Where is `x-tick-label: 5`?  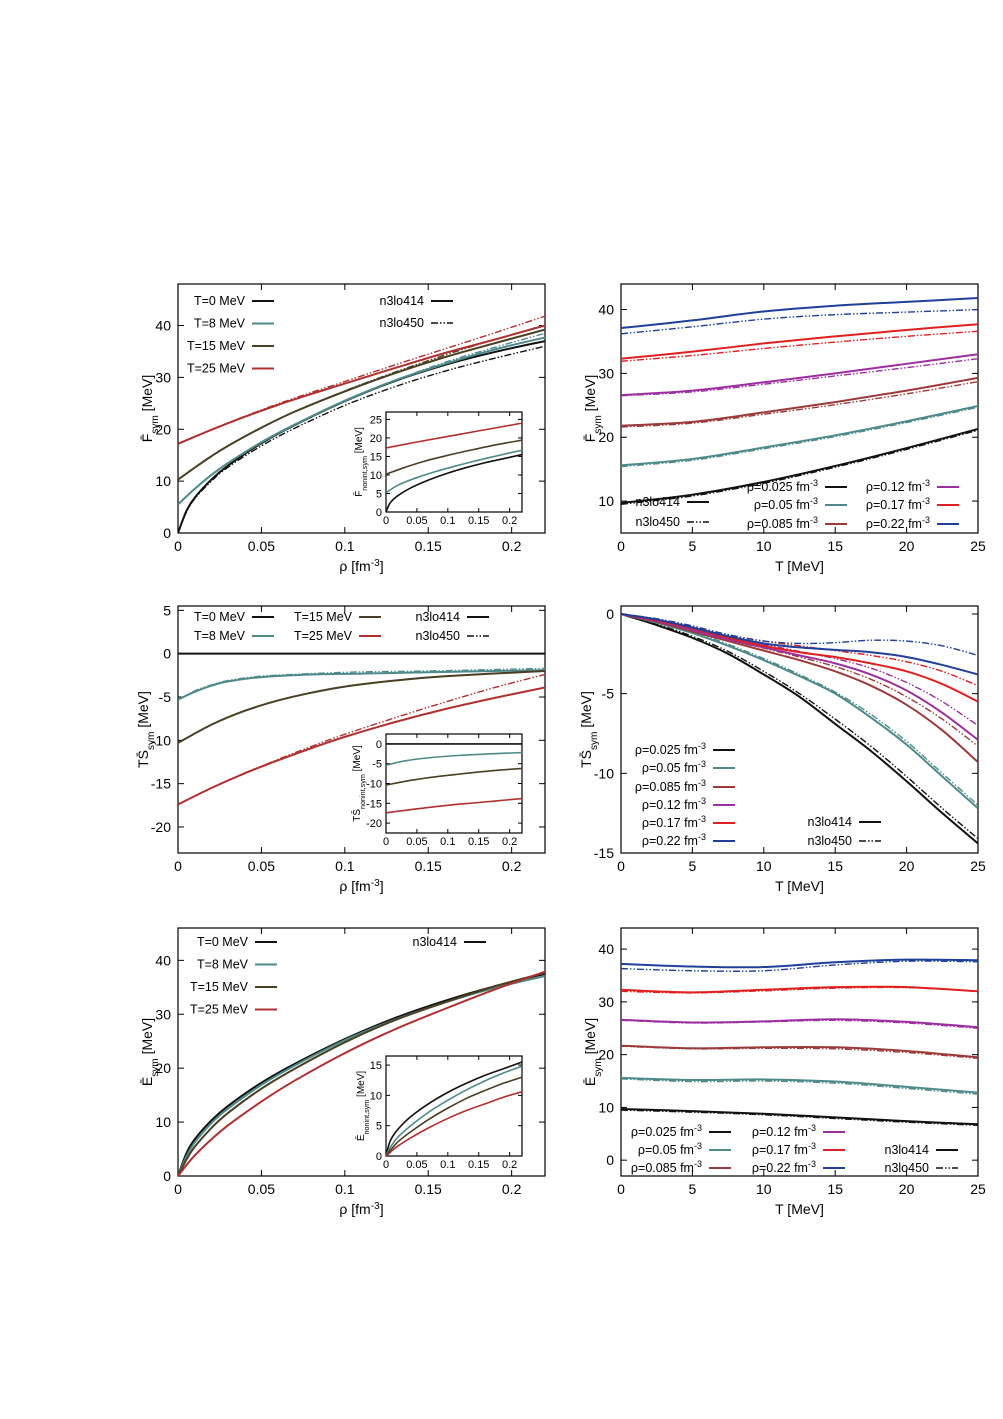 x-tick-label: 5 is located at coordinates (693, 546).